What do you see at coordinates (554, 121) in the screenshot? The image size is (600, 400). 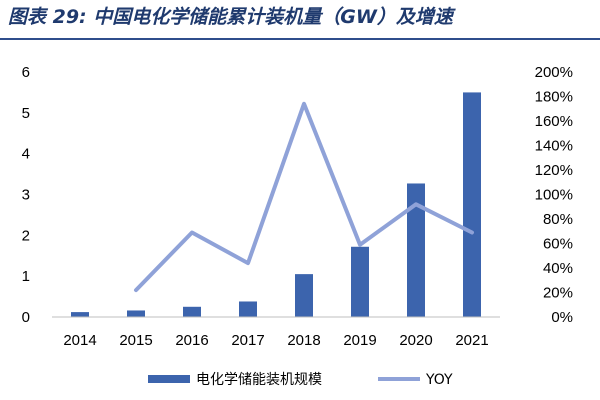 I see `right-tick-label: 160%` at bounding box center [554, 121].